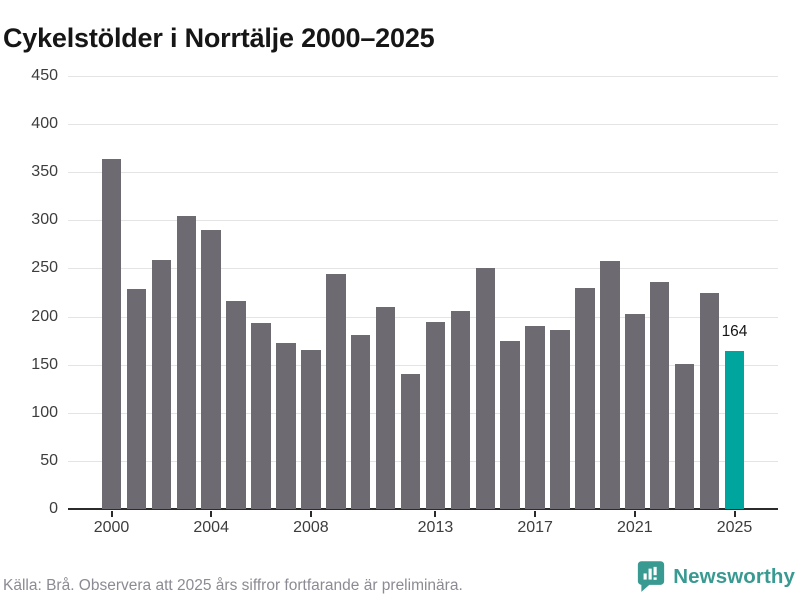 The width and height of the screenshot is (800, 600). Describe the element at coordinates (585, 398) in the screenshot. I see `bar-2019` at that location.